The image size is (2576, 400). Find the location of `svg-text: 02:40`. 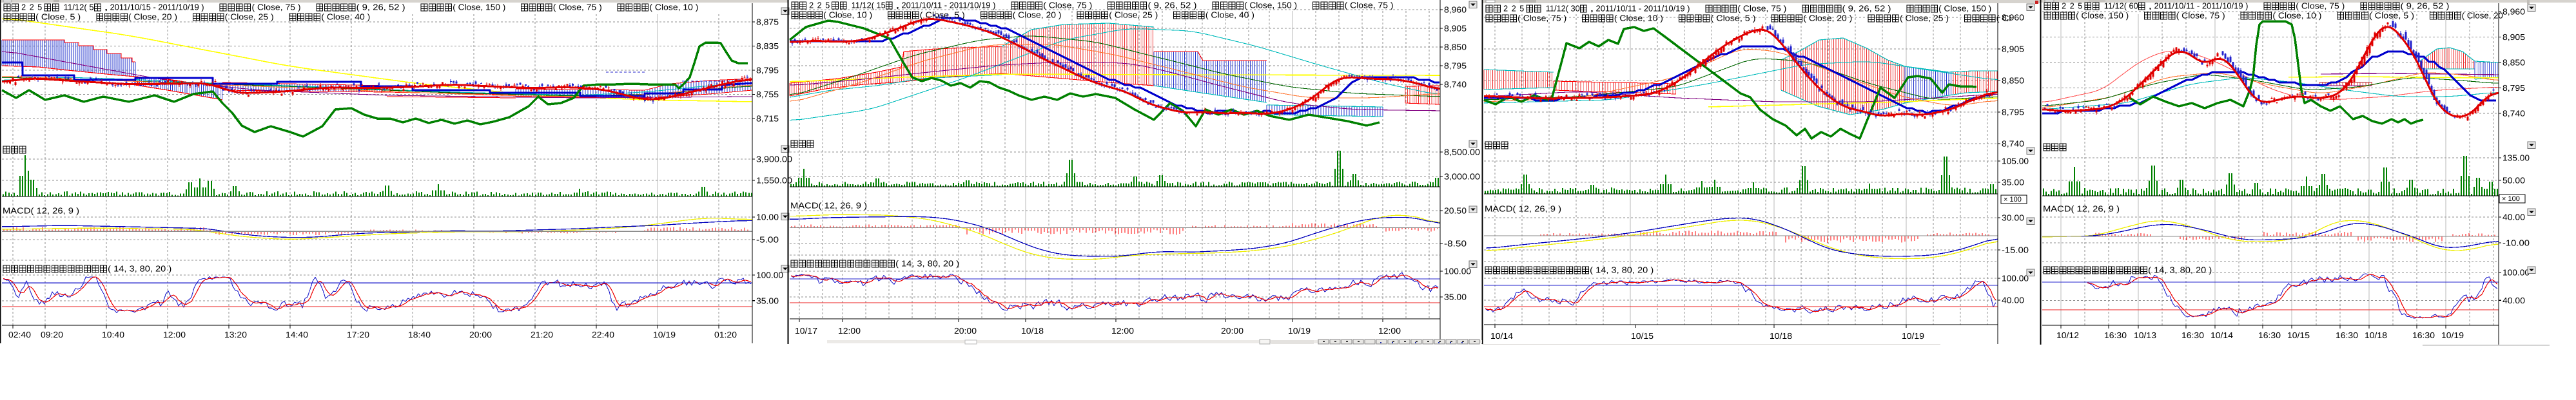

svg-text: 02:40 is located at coordinates (19, 334).